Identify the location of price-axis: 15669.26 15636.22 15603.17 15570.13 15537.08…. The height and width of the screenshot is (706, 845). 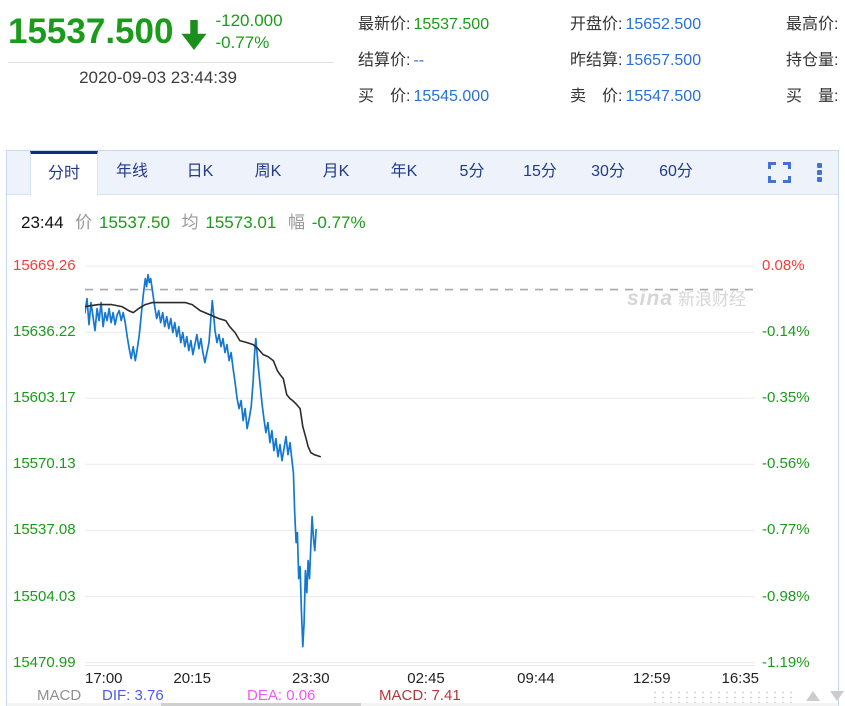
(48, 461).